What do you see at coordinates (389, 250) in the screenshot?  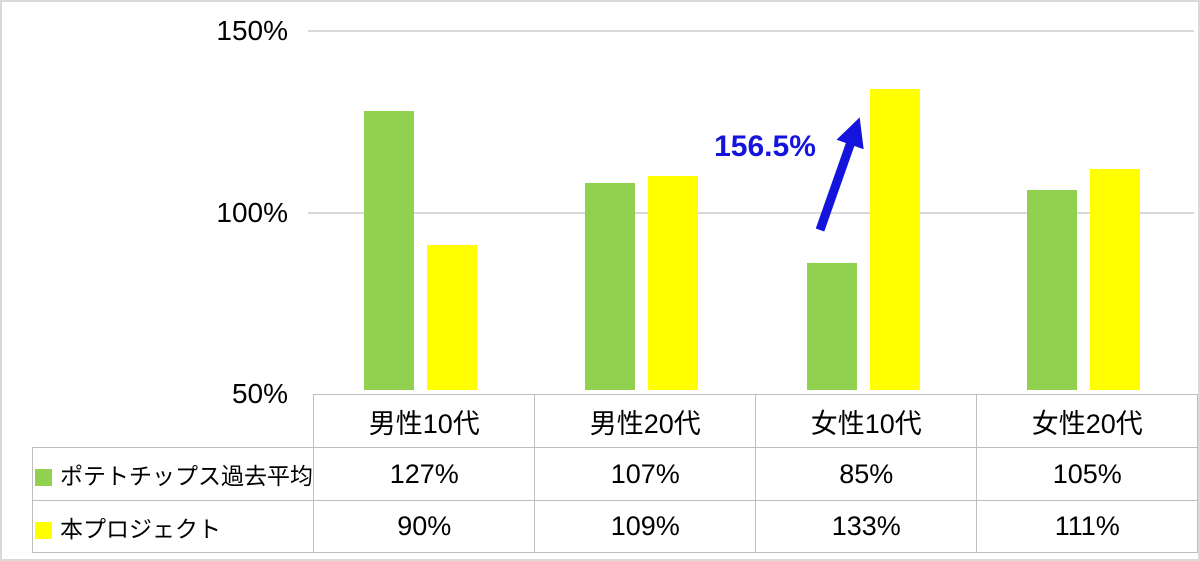 I see `bar-past-average-male-10s` at bounding box center [389, 250].